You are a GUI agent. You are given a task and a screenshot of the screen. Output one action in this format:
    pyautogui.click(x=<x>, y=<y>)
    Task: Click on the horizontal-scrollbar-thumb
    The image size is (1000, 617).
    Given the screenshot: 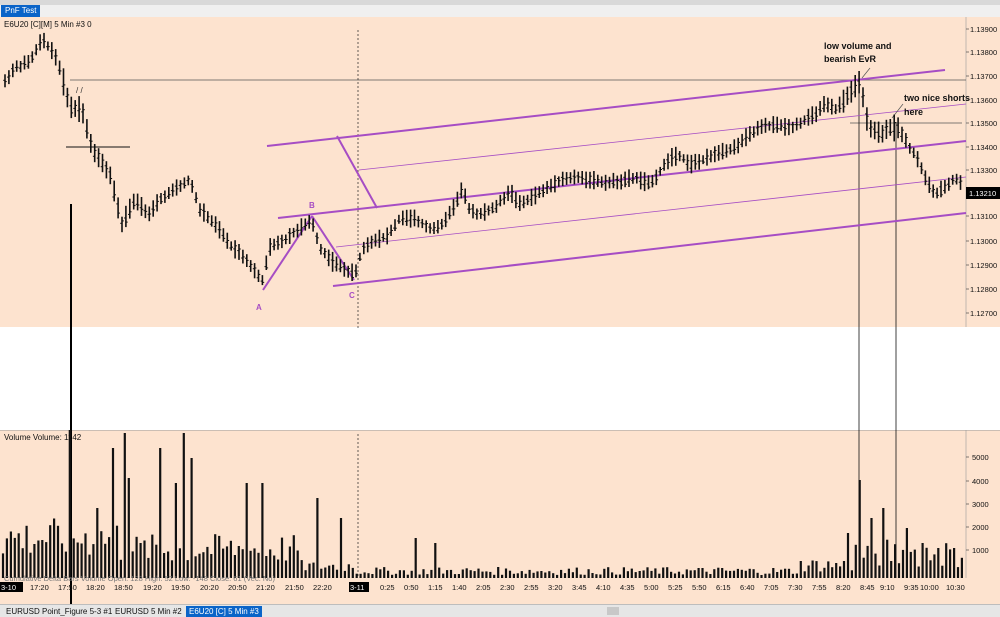 What is the action you would take?
    pyautogui.click(x=613, y=611)
    